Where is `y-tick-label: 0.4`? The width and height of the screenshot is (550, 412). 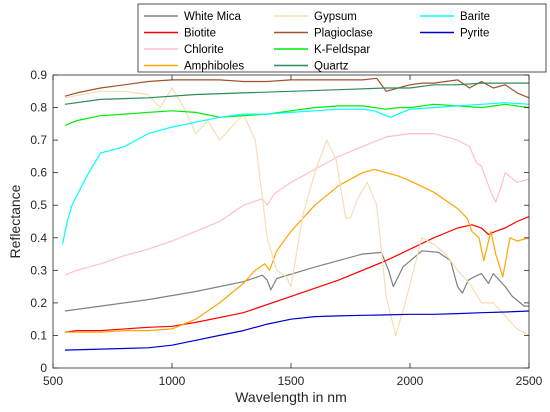 y-tick-label: 0.4 is located at coordinates (38, 238).